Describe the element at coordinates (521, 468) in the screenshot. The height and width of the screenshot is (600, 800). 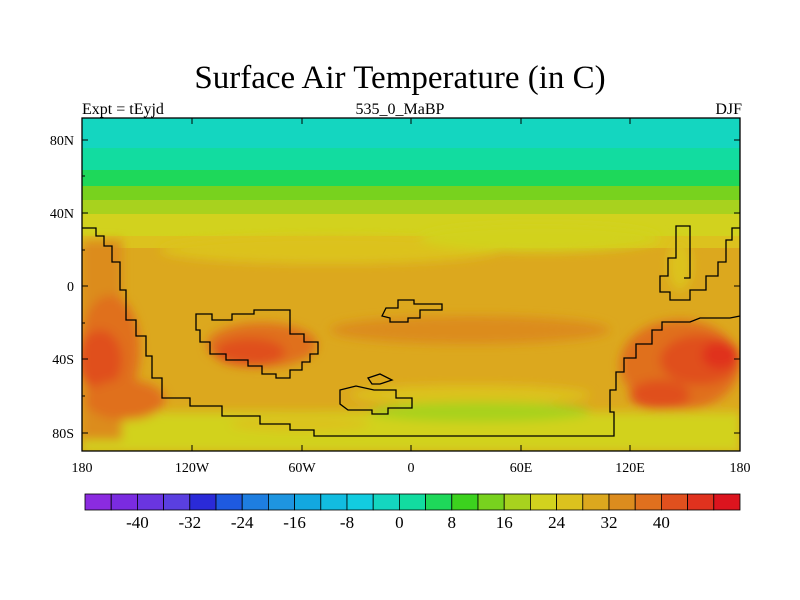
I see `x-tick-60e: 60E` at that location.